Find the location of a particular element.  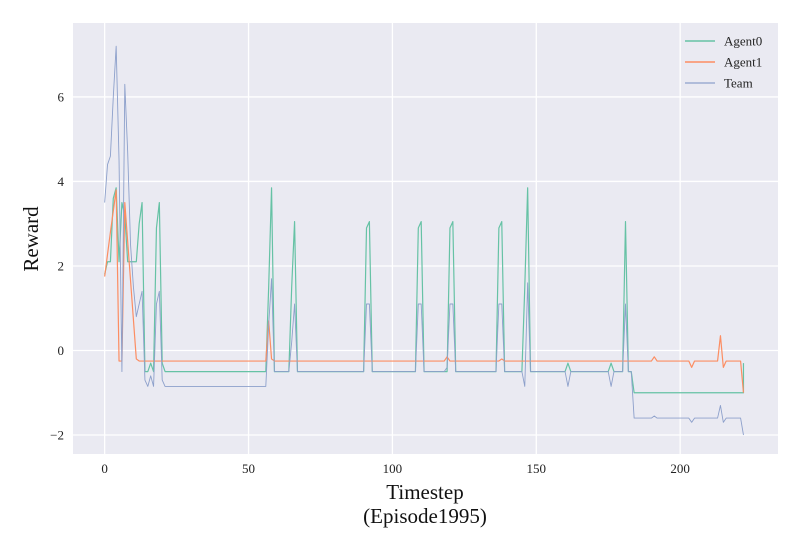

legend-label: Team is located at coordinates (738, 83).